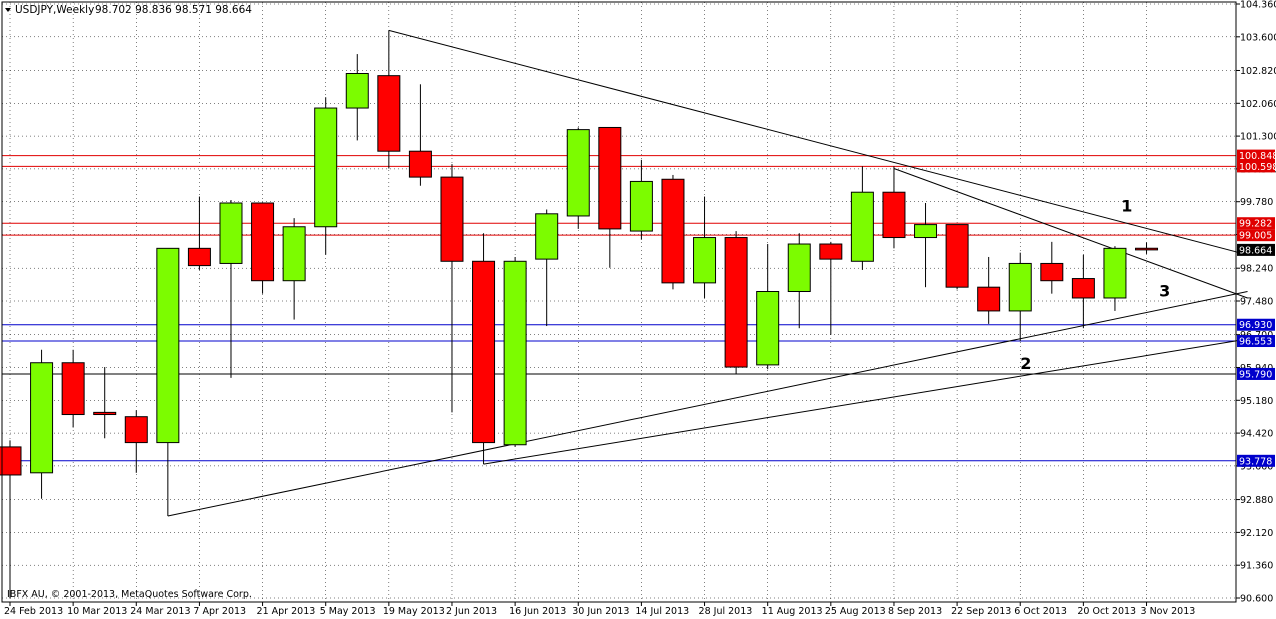  Describe the element at coordinates (1040, 611) in the screenshot. I see `x-tick-label: 6 Oct 2013` at that location.